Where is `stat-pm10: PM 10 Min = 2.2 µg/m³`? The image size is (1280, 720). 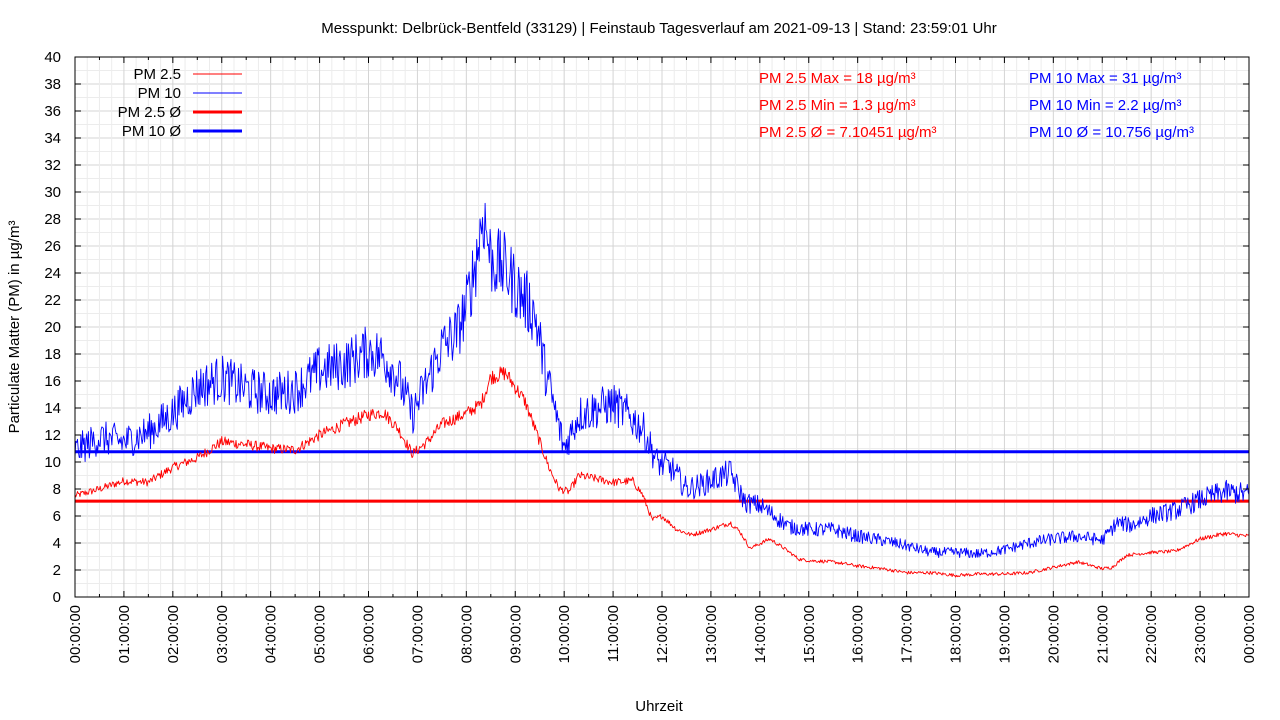 stat-pm10: PM 10 Min = 2.2 µg/m³ is located at coordinates (1105, 105).